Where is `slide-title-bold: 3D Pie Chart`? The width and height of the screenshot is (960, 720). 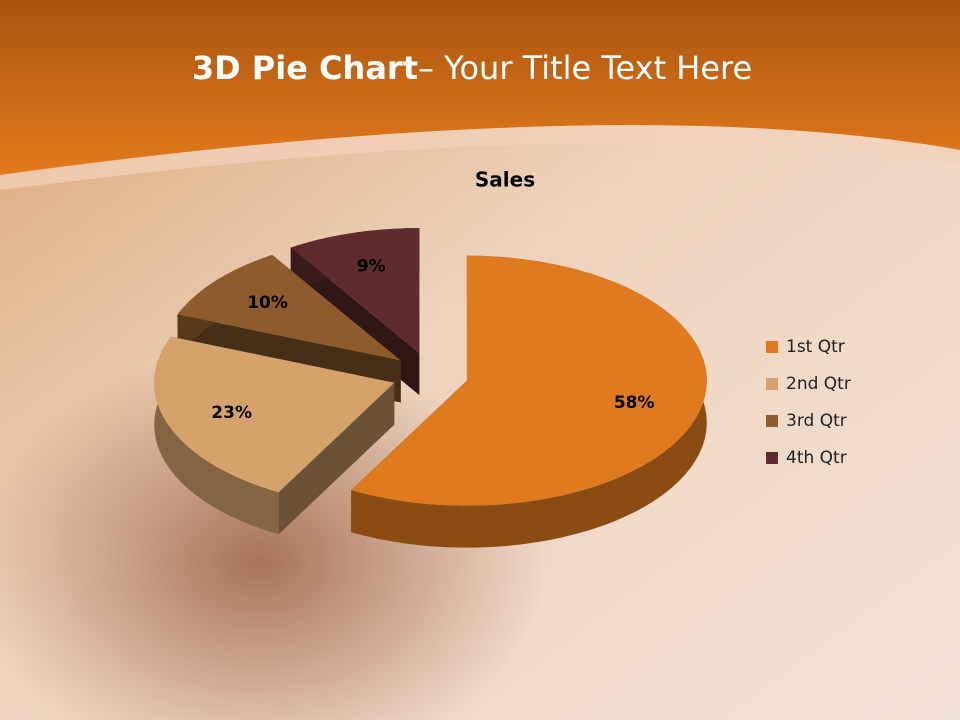 slide-title-bold: 3D Pie Chart is located at coordinates (305, 68).